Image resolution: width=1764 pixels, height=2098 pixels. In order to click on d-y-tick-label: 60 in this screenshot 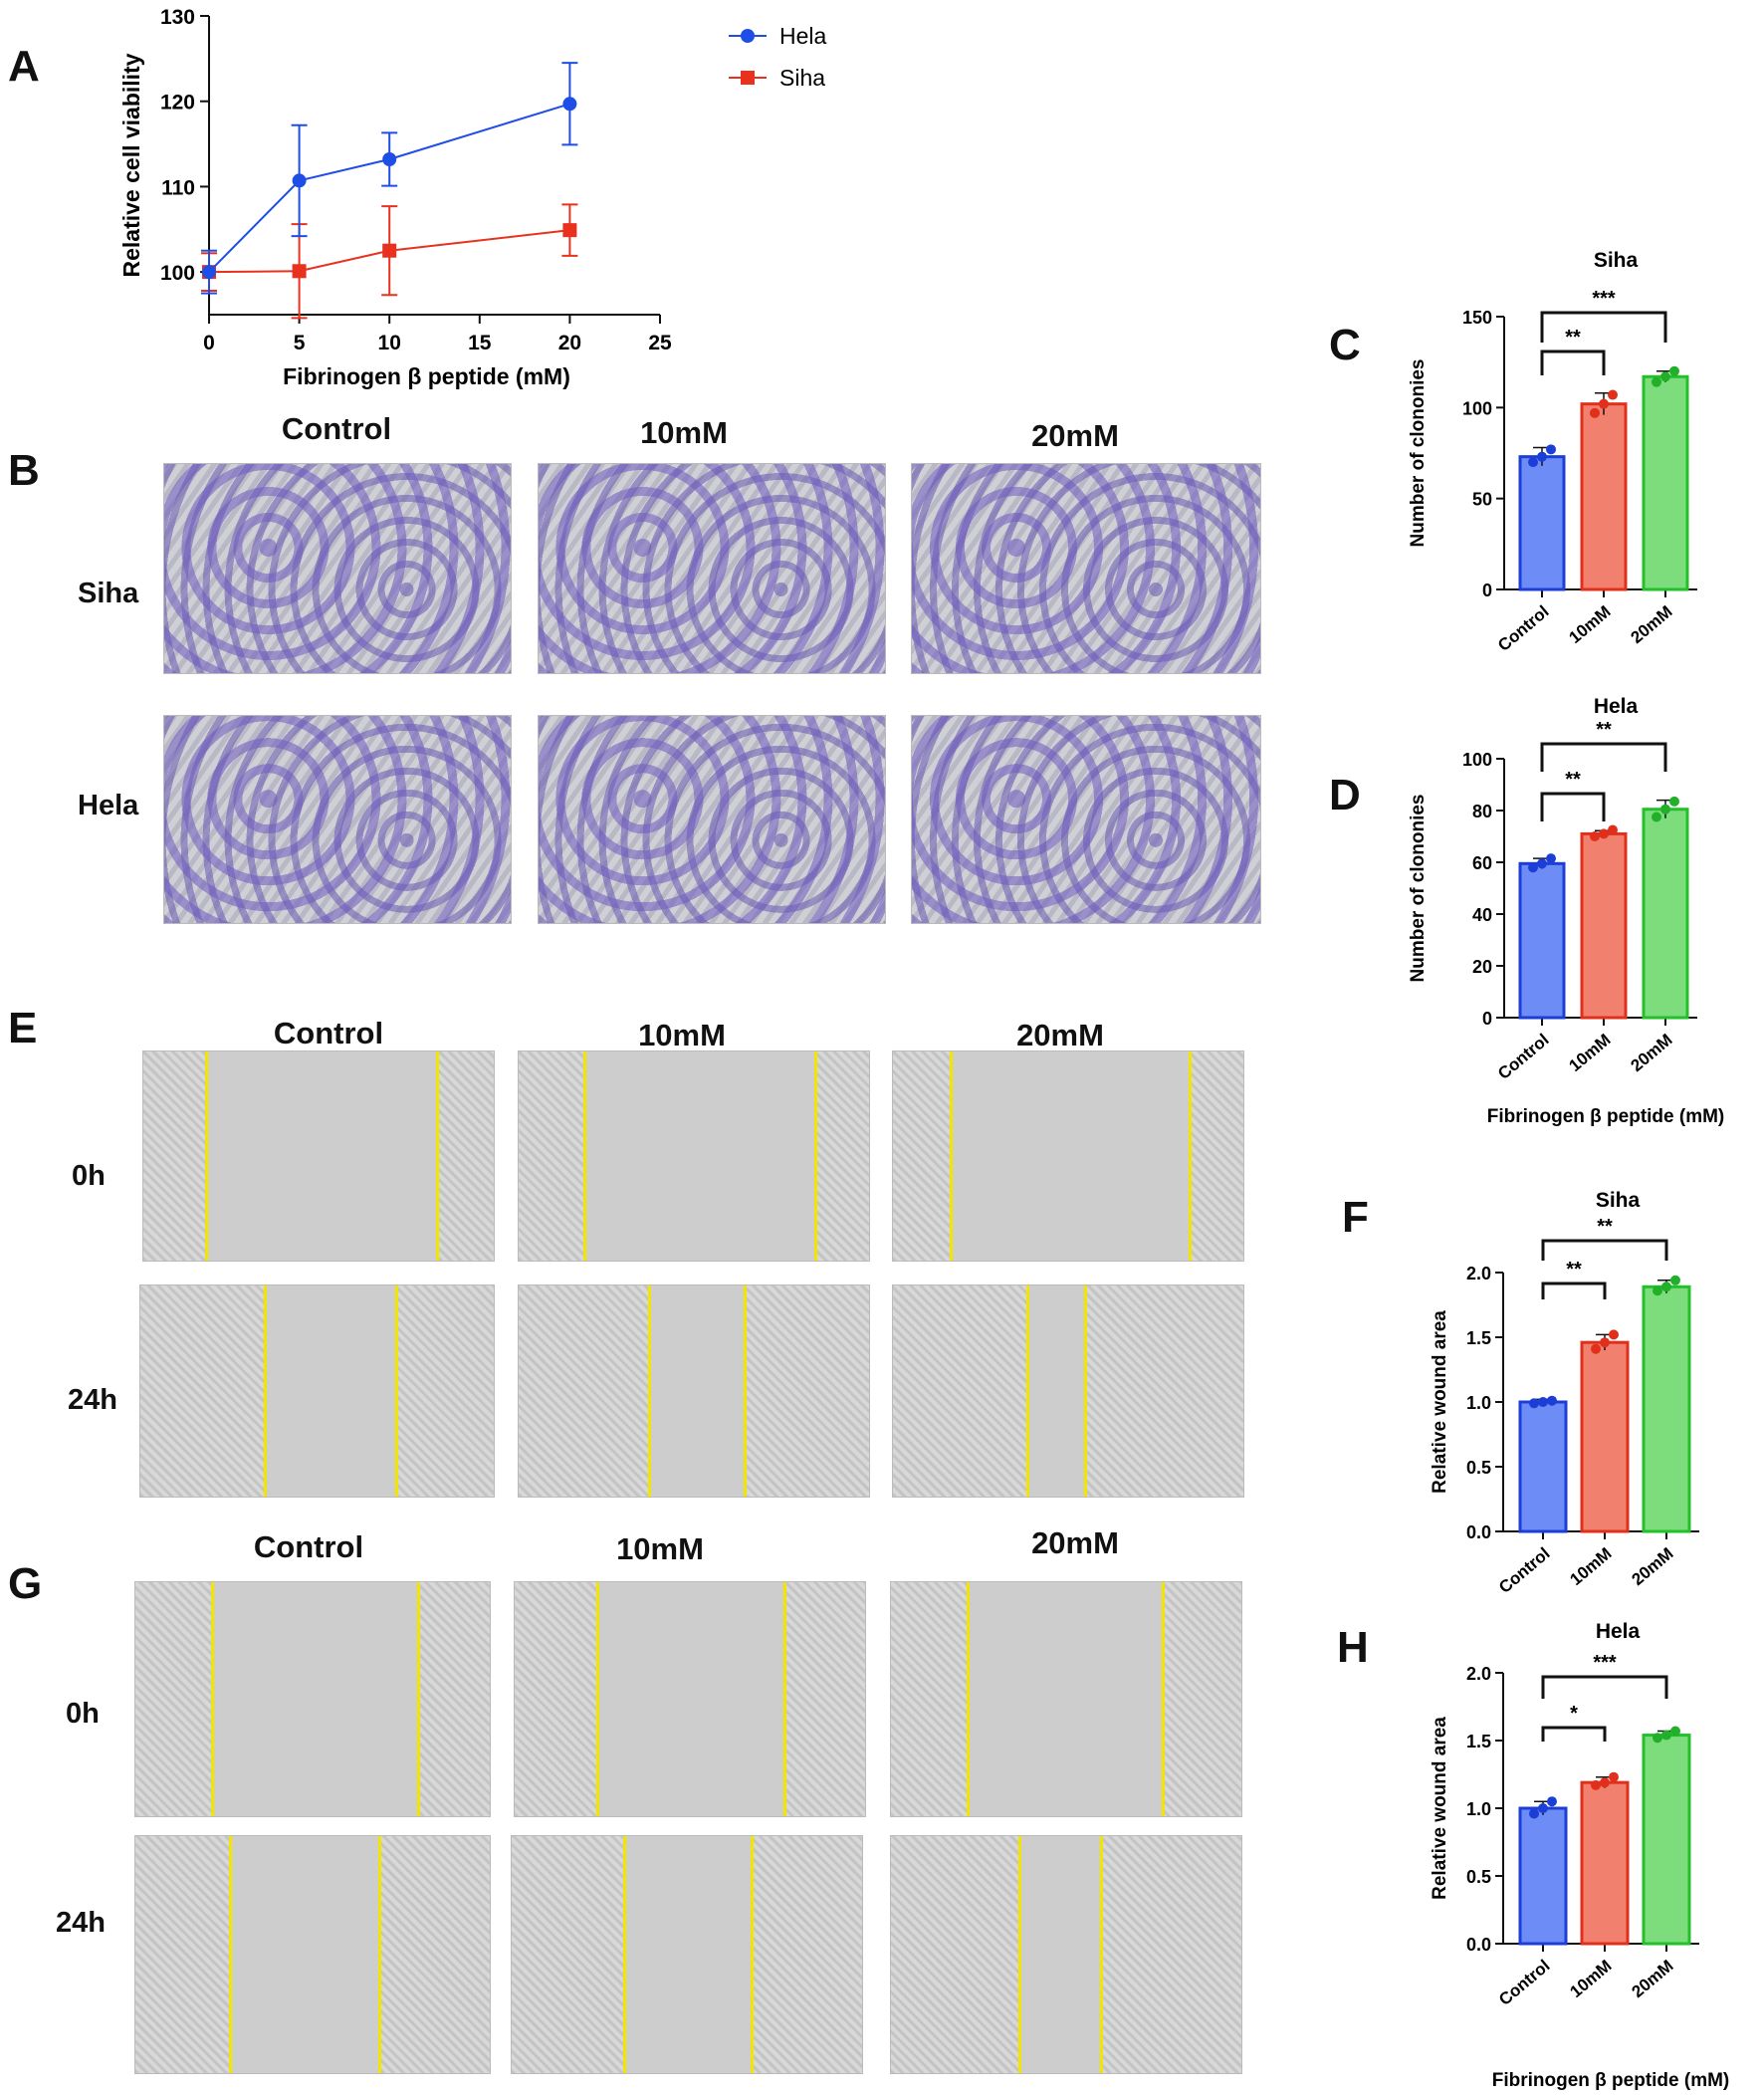, I will do `click(1482, 863)`.